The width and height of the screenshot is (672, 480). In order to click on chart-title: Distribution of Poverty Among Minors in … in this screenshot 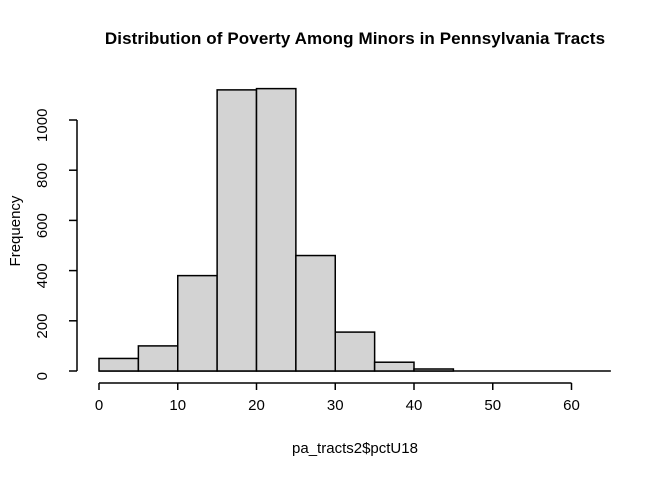, I will do `click(355, 38)`.